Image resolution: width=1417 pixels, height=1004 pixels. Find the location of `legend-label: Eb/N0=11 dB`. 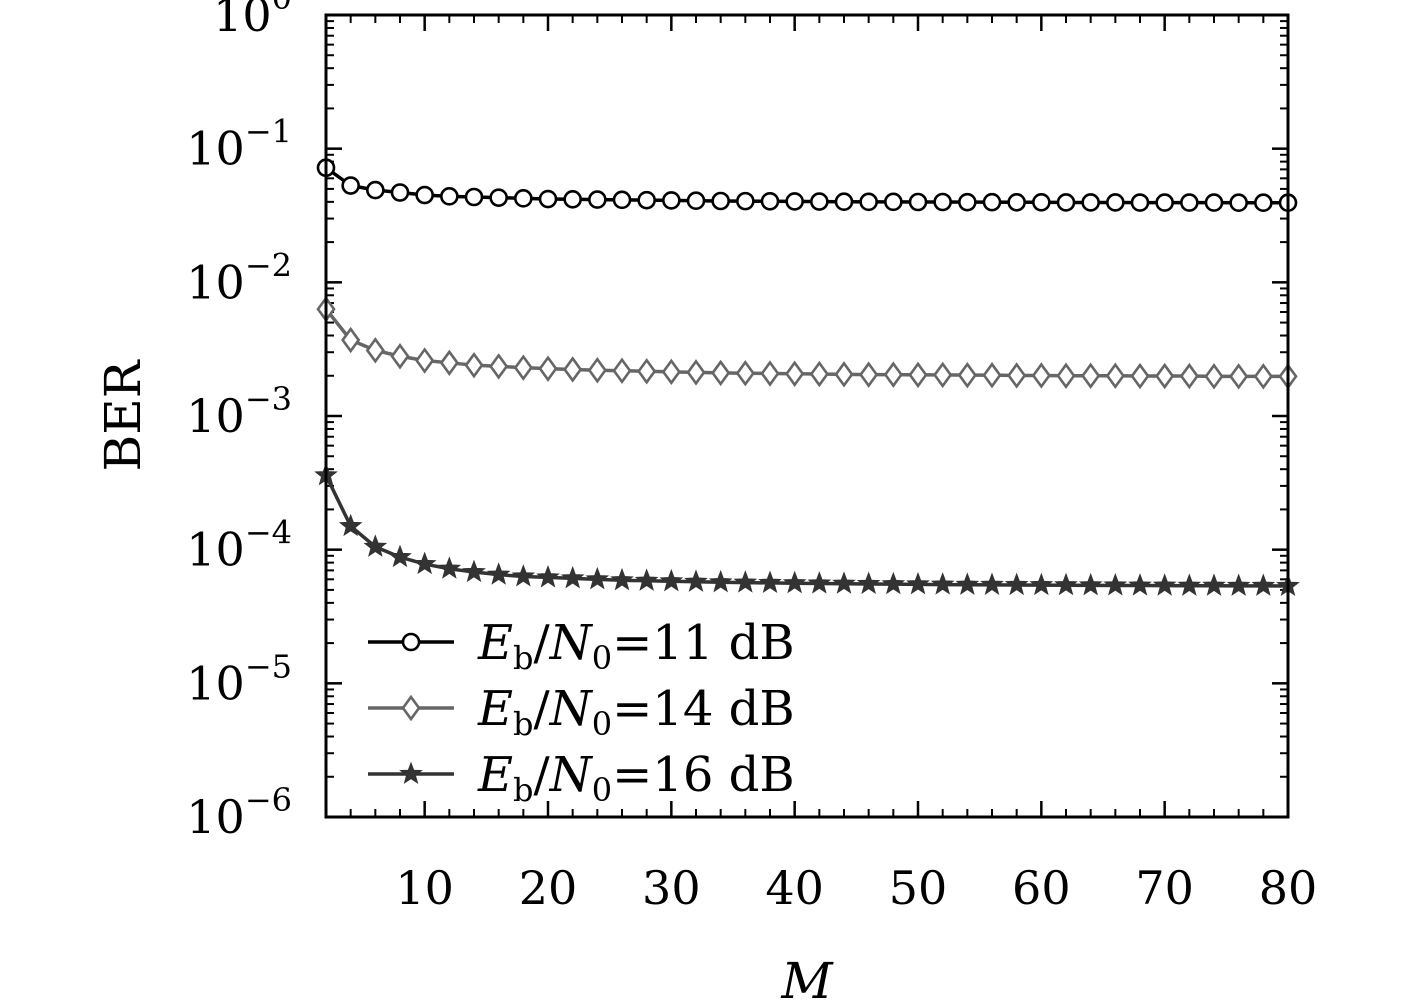

legend-label: Eb/N0=11 dB is located at coordinates (636, 646).